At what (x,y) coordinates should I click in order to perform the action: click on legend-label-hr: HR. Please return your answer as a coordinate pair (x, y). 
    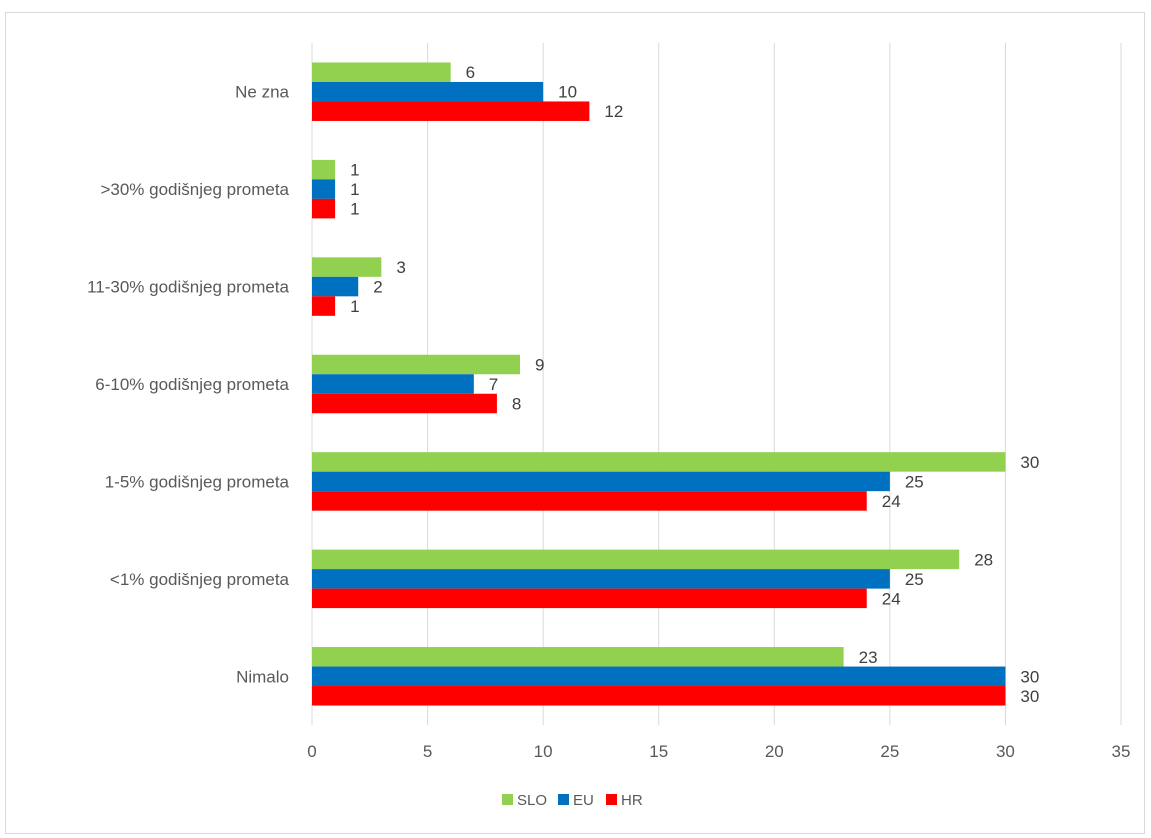
    Looking at the image, I should click on (632, 800).